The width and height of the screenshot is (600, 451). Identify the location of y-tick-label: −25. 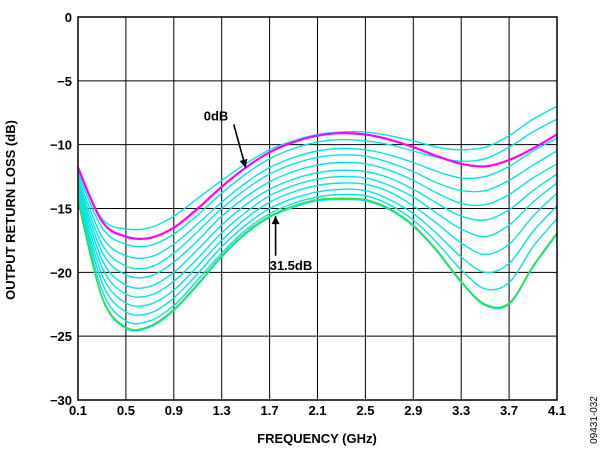
(61, 336).